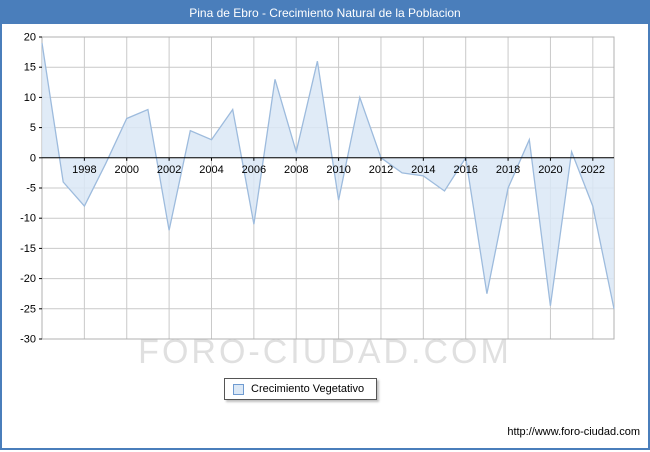 The image size is (650, 452). Describe the element at coordinates (28, 309) in the screenshot. I see `svg-text: -25` at that location.